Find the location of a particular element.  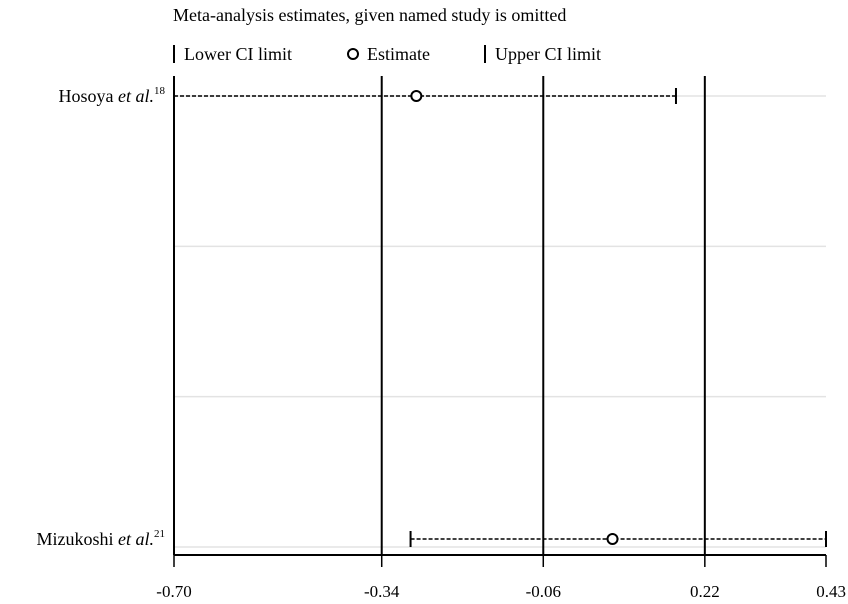

study-row: Mizukoshi et al.21 is located at coordinates (431, 538).